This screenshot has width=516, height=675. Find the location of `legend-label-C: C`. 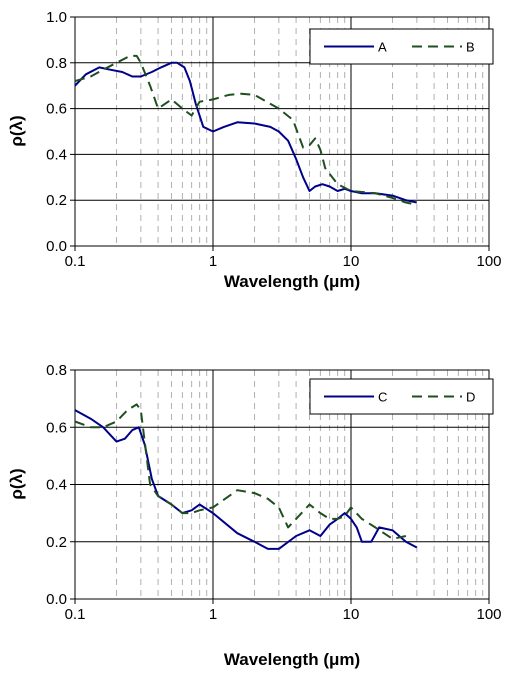

legend-label-C: C is located at coordinates (382, 397).